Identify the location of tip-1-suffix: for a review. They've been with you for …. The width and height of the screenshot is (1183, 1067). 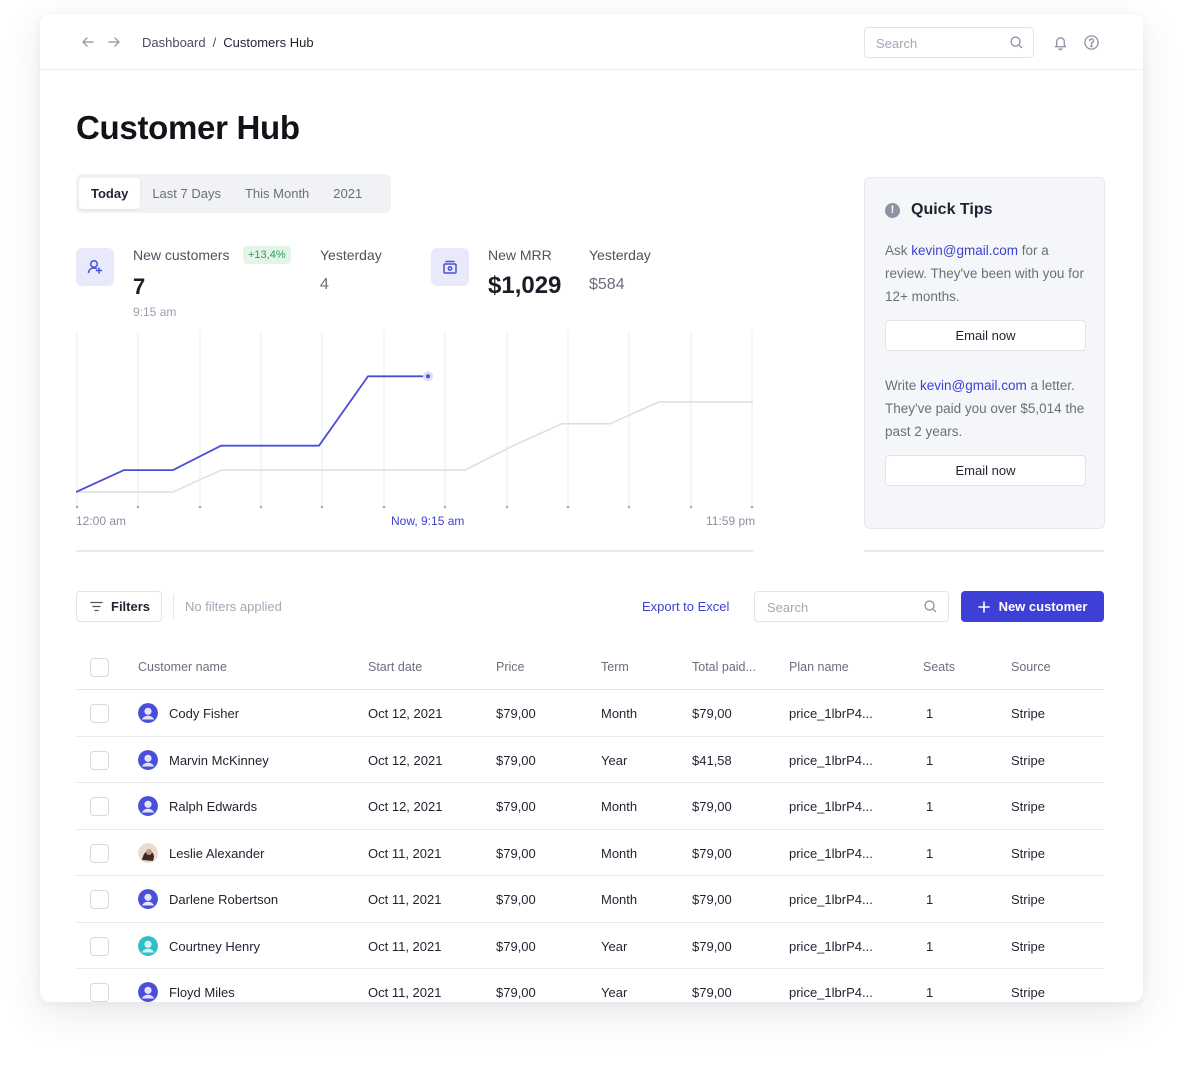
(984, 273).